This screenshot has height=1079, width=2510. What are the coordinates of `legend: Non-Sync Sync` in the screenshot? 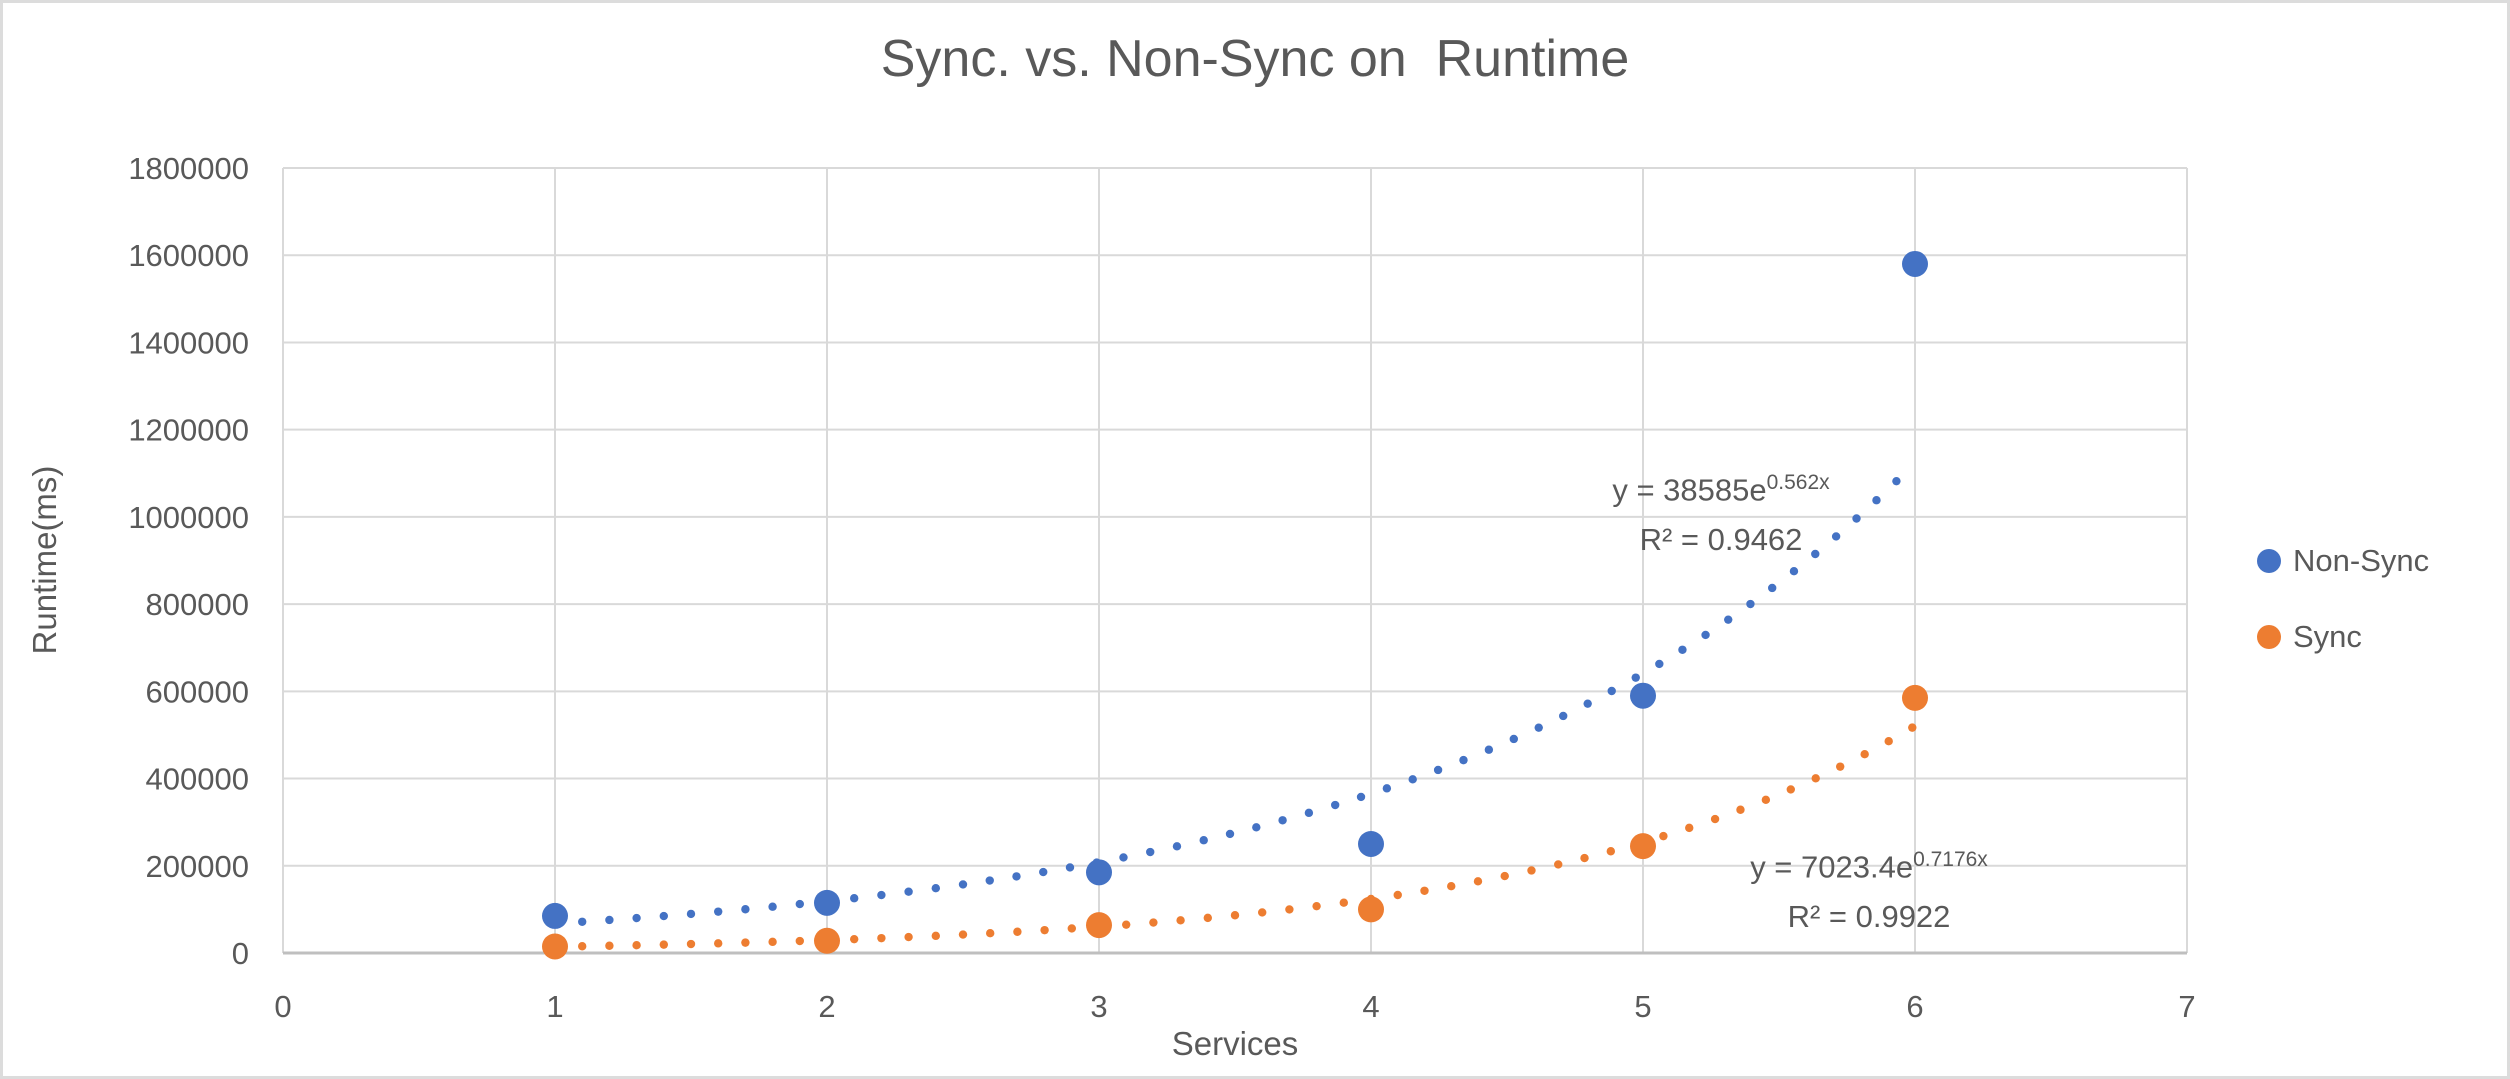 It's located at (2343, 599).